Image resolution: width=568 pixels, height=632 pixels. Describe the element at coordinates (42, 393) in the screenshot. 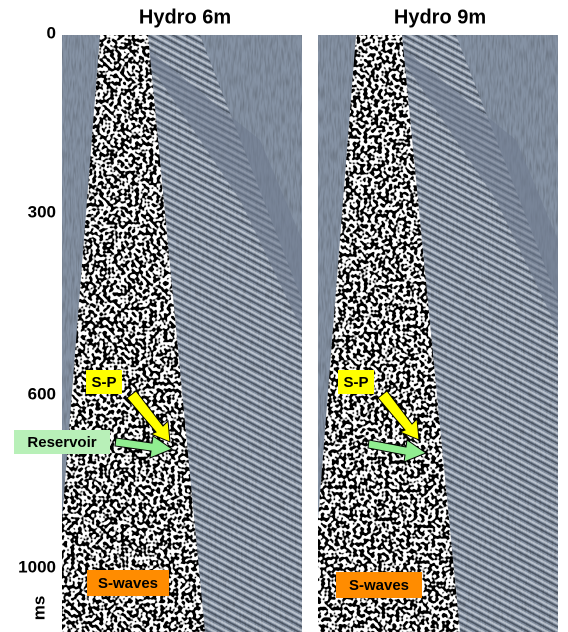

I see `y-tick-label: 600` at that location.